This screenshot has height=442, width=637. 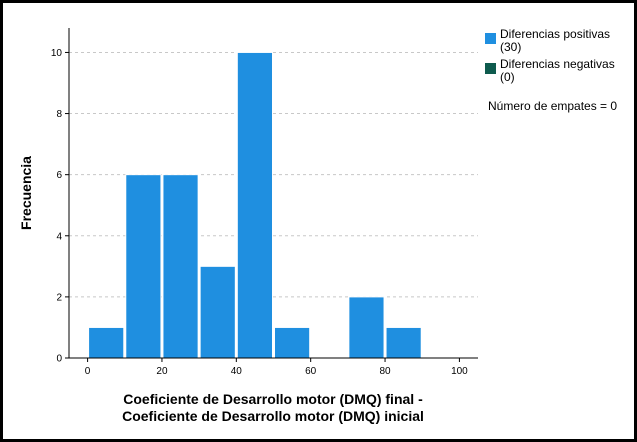 I want to click on legend-label-positive: Diferencias positivas, so click(x=555, y=34).